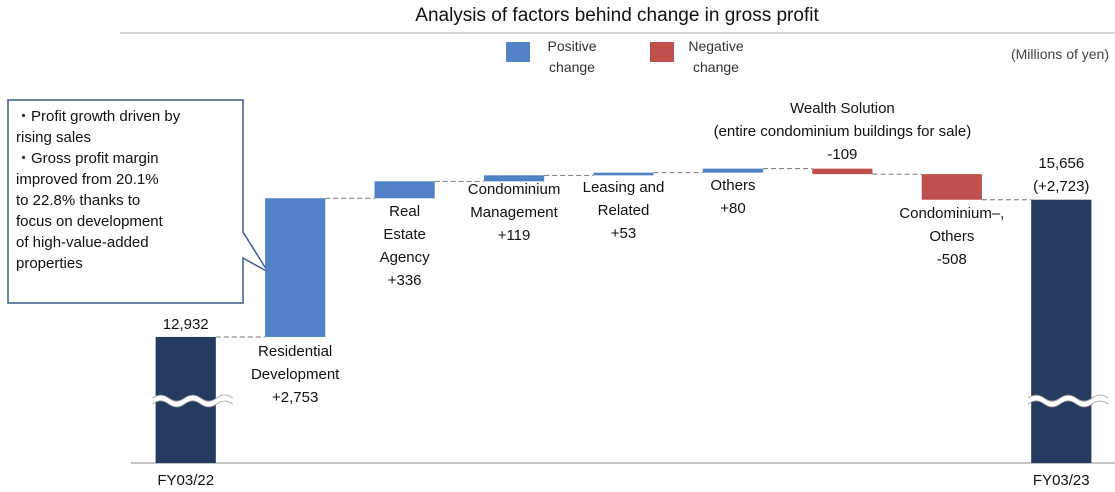  I want to click on value-label: 12,932, so click(185, 324).